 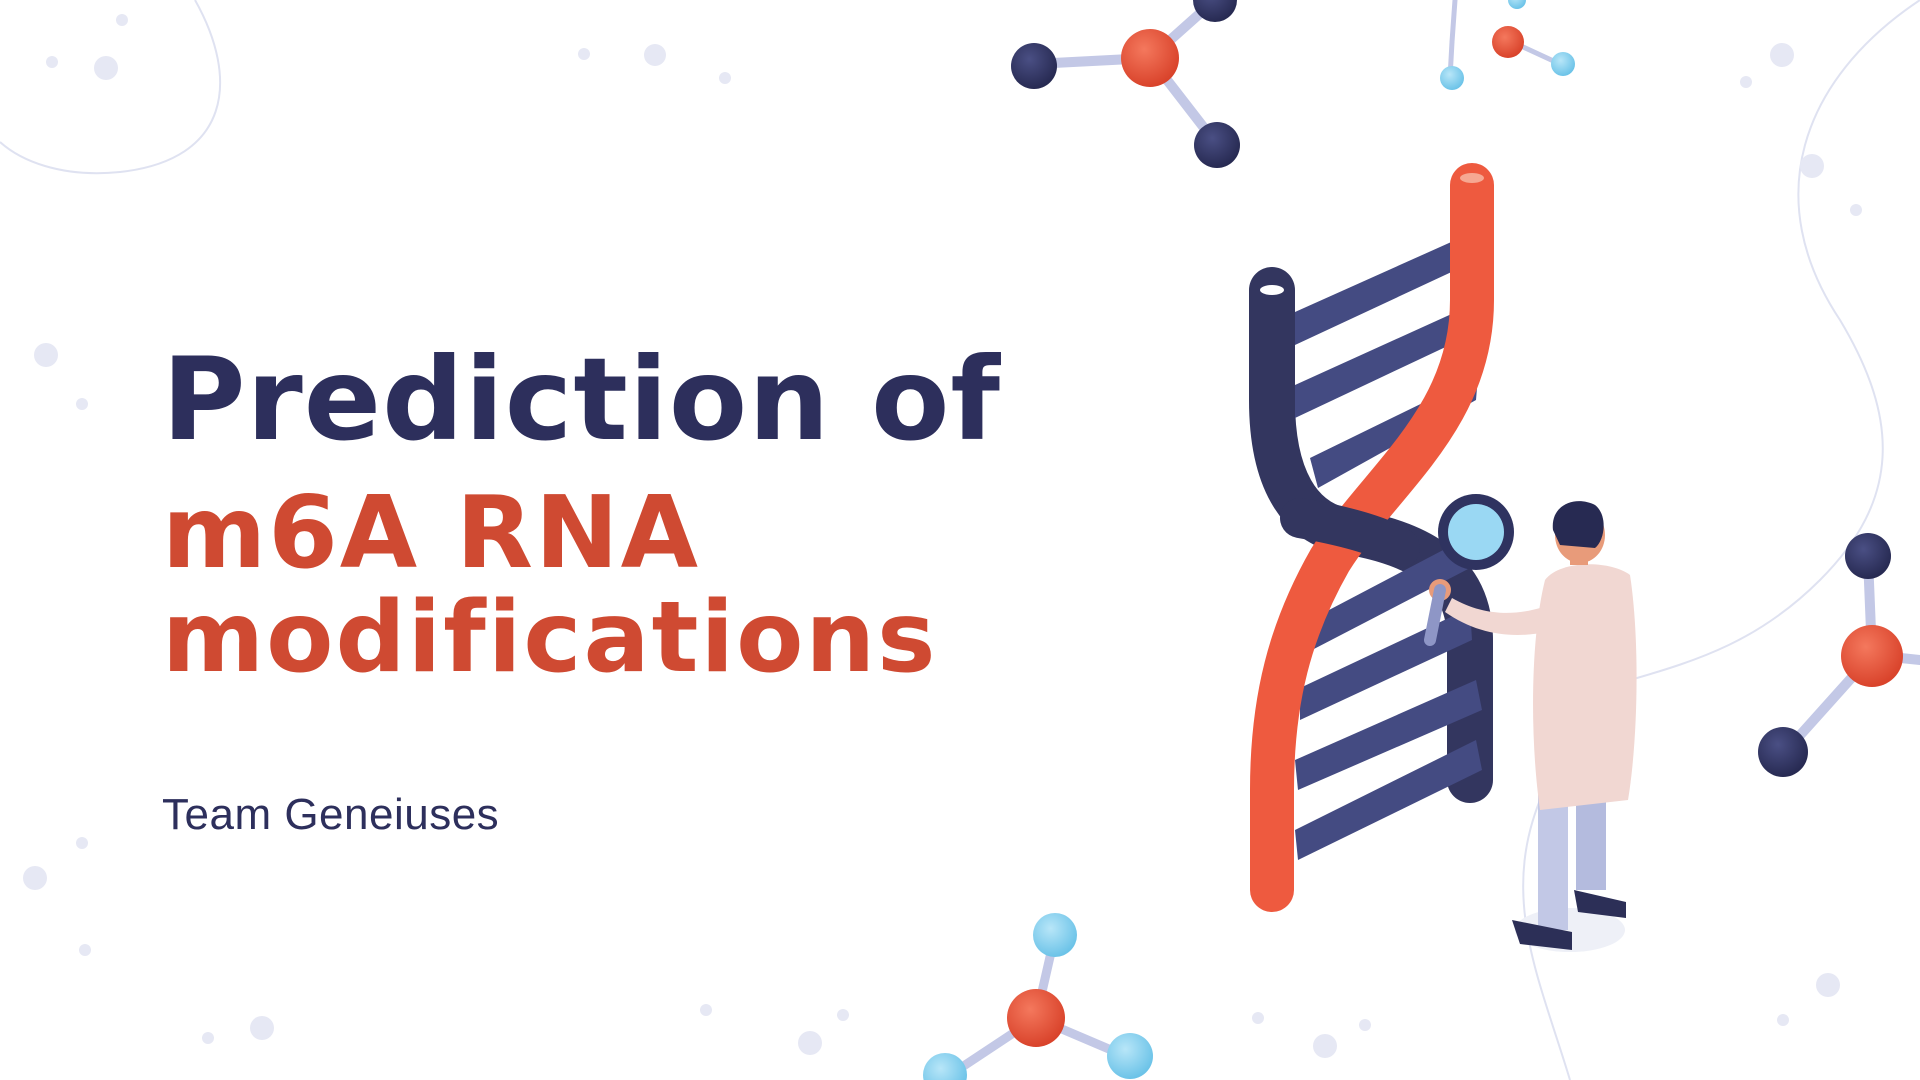 I want to click on title-line-3: modifications, so click(x=550, y=637).